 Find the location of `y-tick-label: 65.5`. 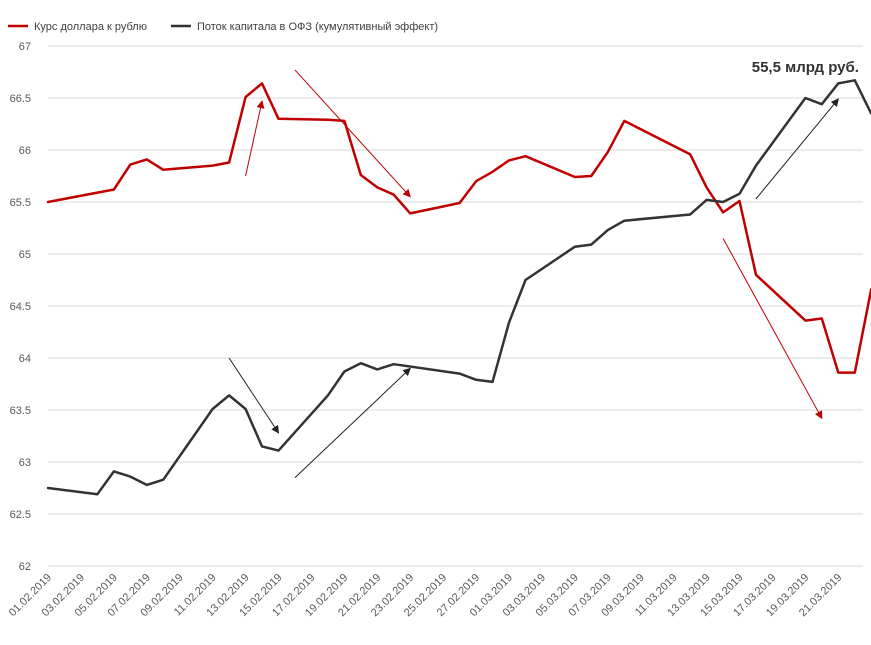

y-tick-label: 65.5 is located at coordinates (20, 203).